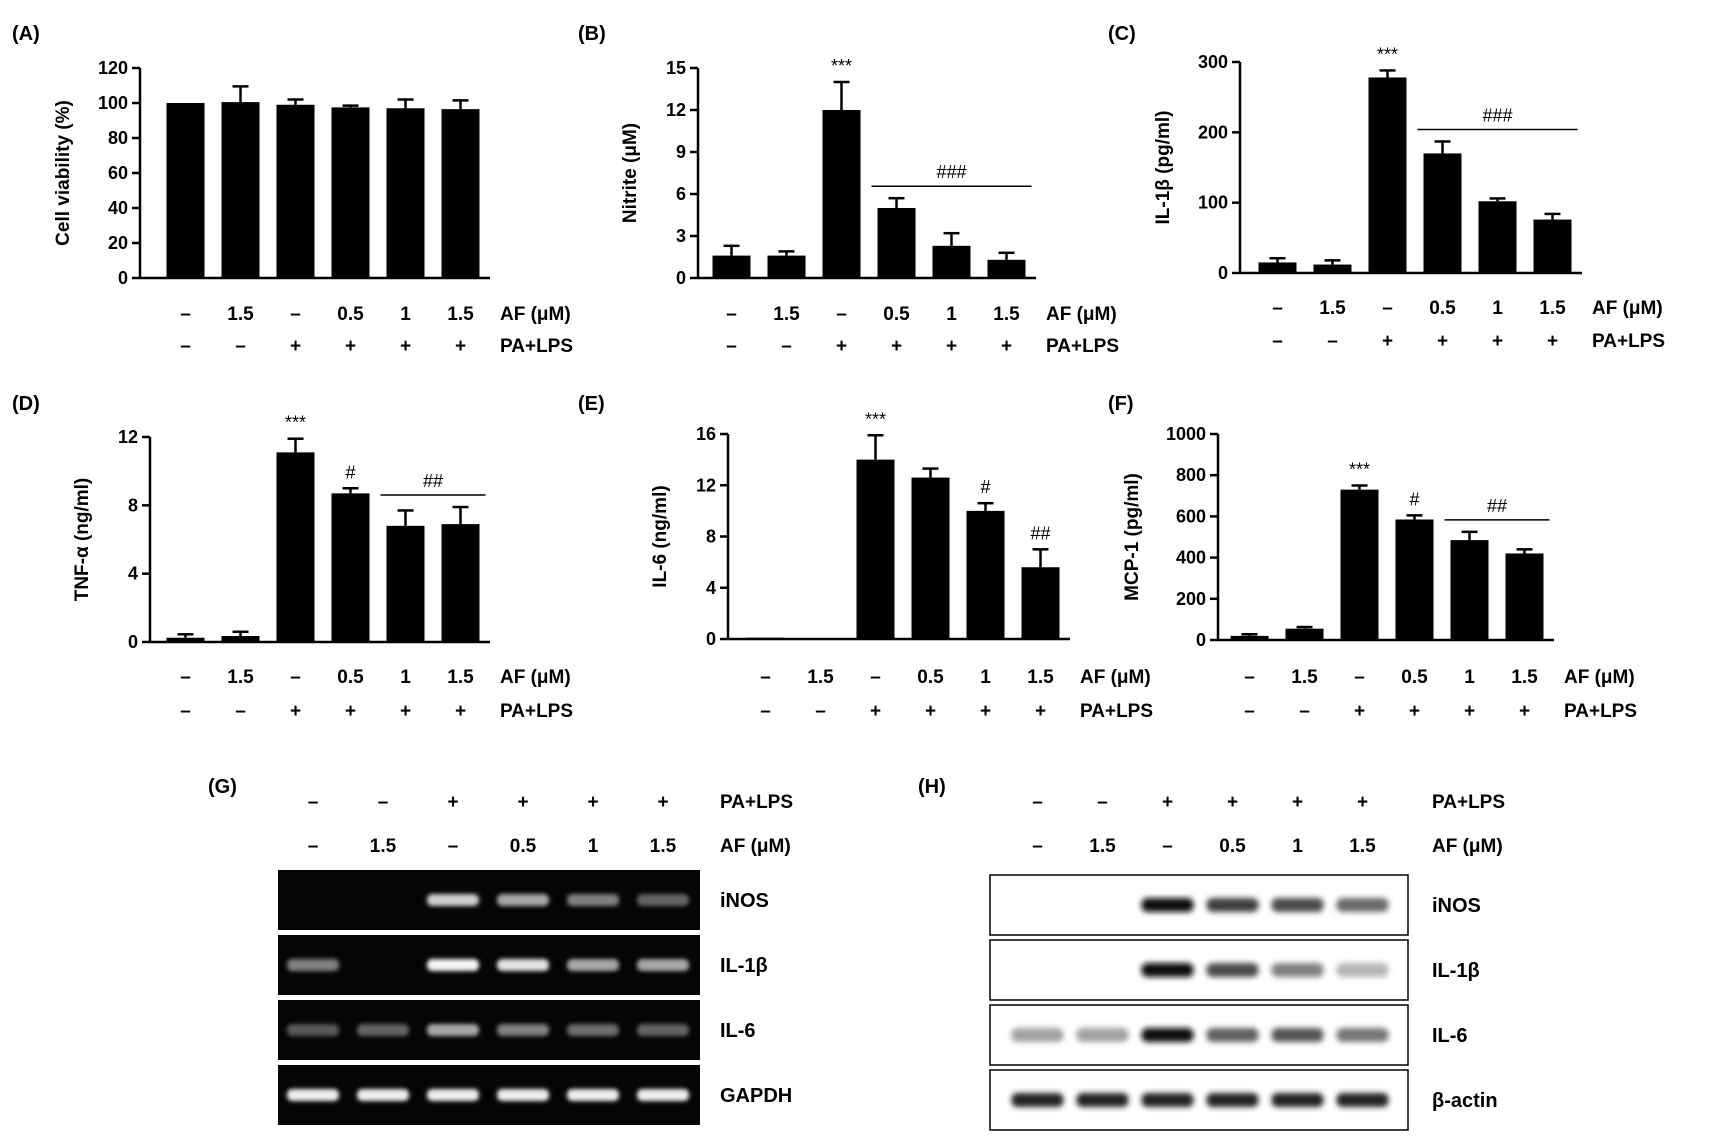 This screenshot has height=1146, width=1720. What do you see at coordinates (133, 574) in the screenshot?
I see `y-tick-label: 4` at bounding box center [133, 574].